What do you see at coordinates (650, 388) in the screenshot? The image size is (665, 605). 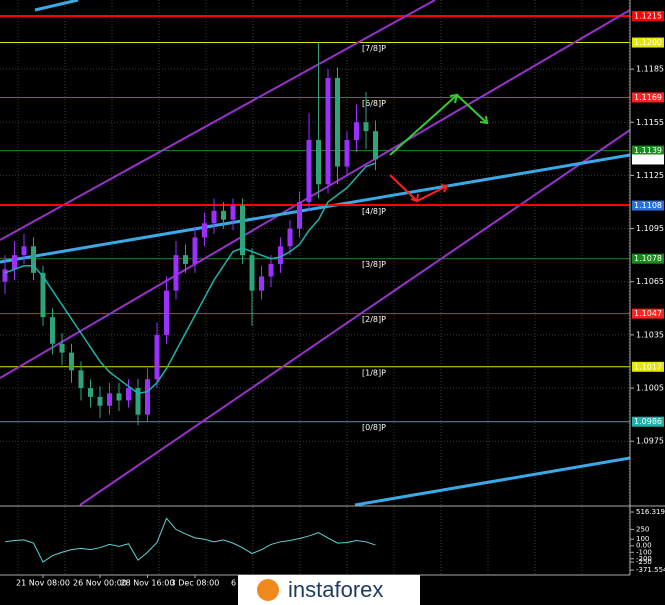 I see `y-tick-label: 1.1005` at bounding box center [650, 388].